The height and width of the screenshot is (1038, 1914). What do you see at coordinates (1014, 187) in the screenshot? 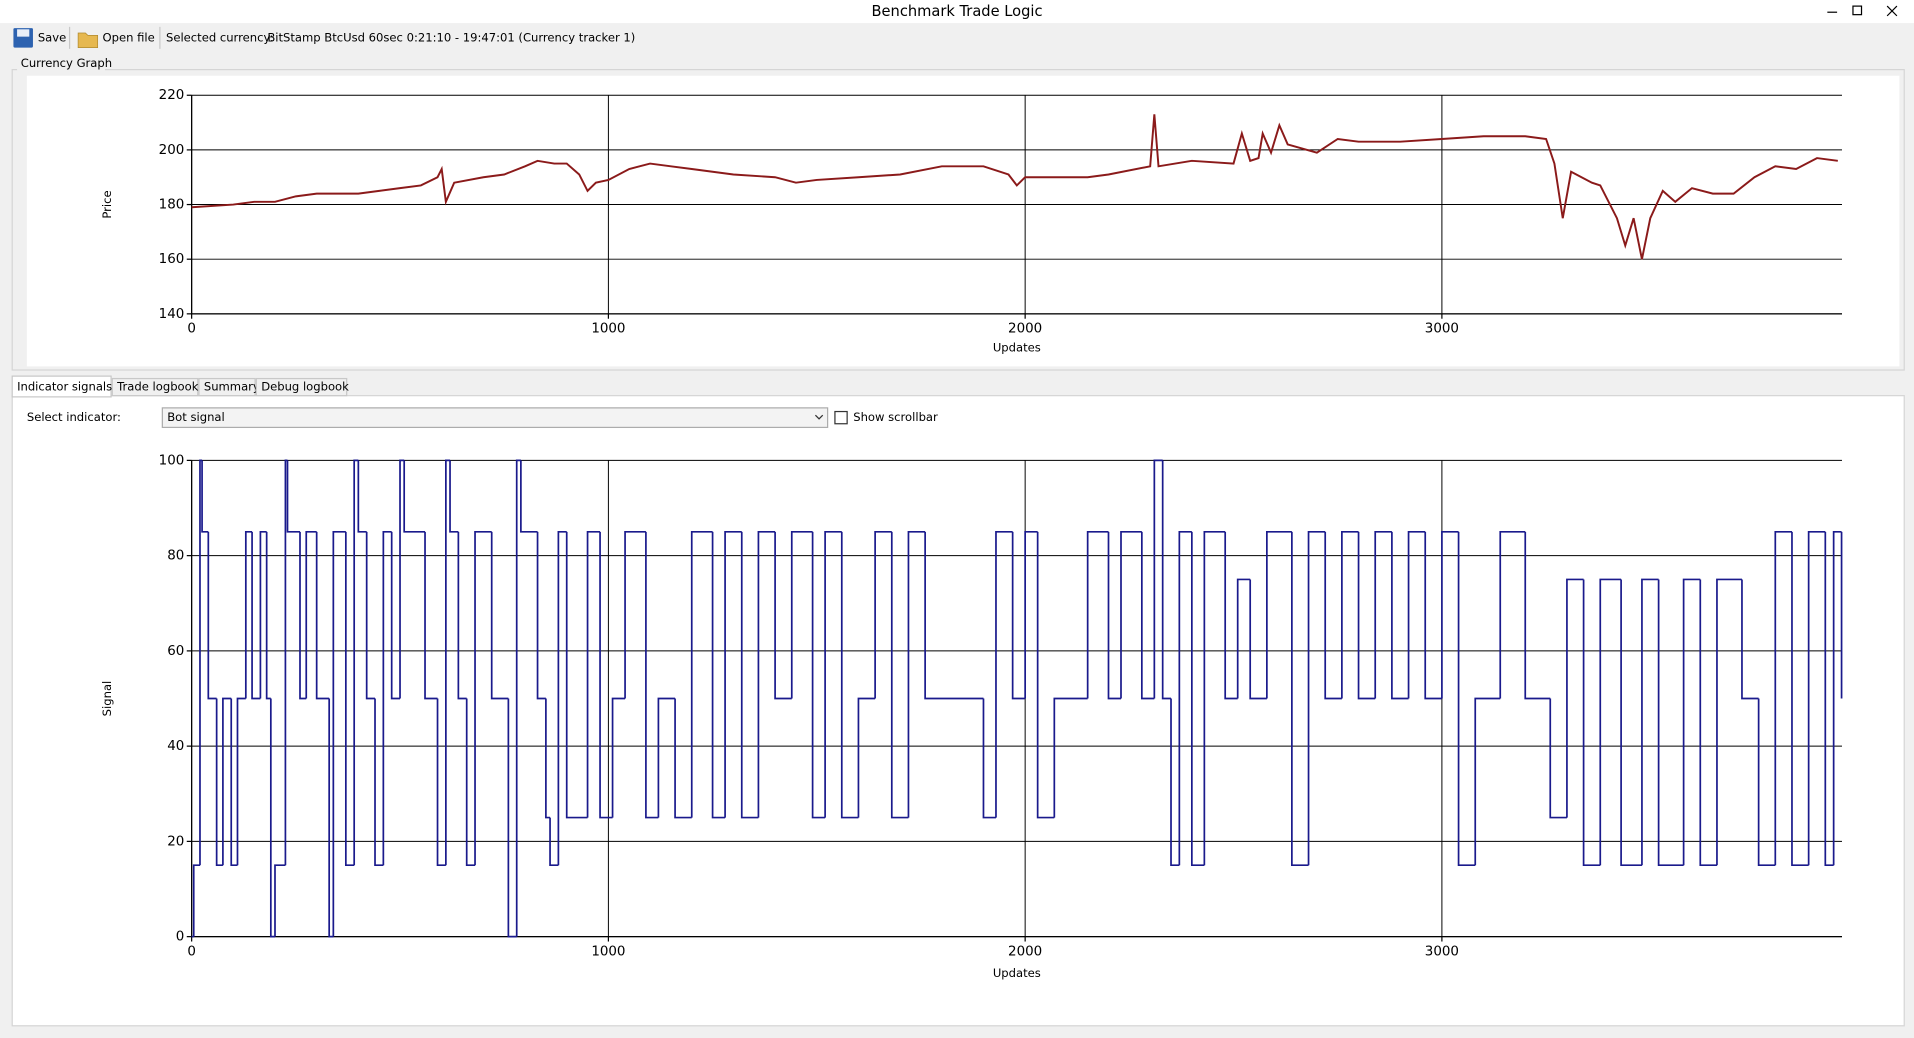
I see `price-line` at bounding box center [1014, 187].